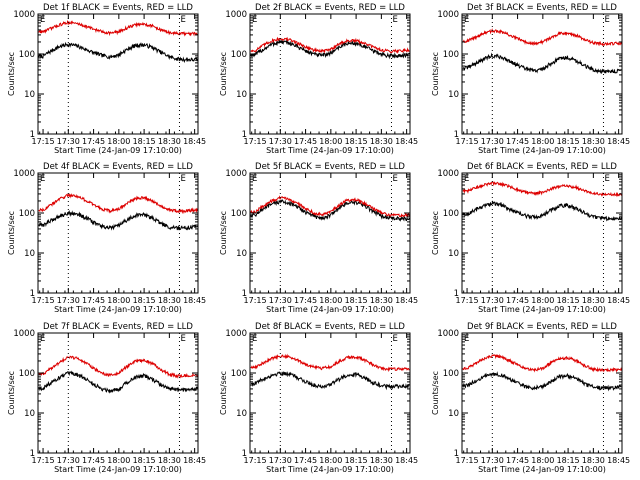 Image resolution: width=640 pixels, height=480 pixels. I want to click on panel-title: Det 1f BLACK = Events, RED = LLD, so click(118, 8).